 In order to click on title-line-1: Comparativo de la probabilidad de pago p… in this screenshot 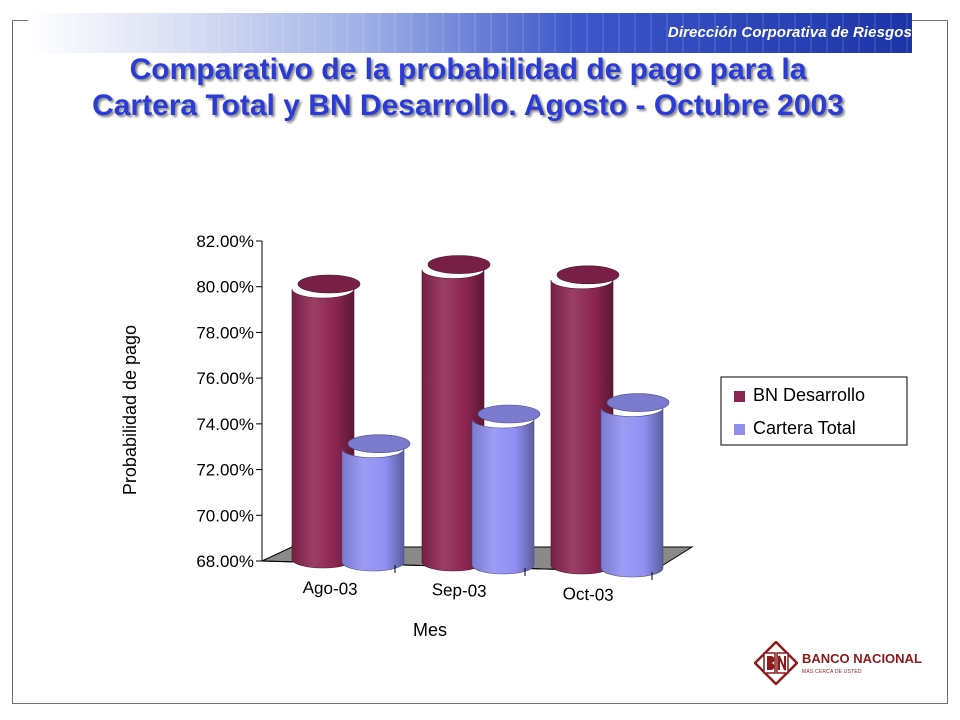, I will do `click(468, 69)`.